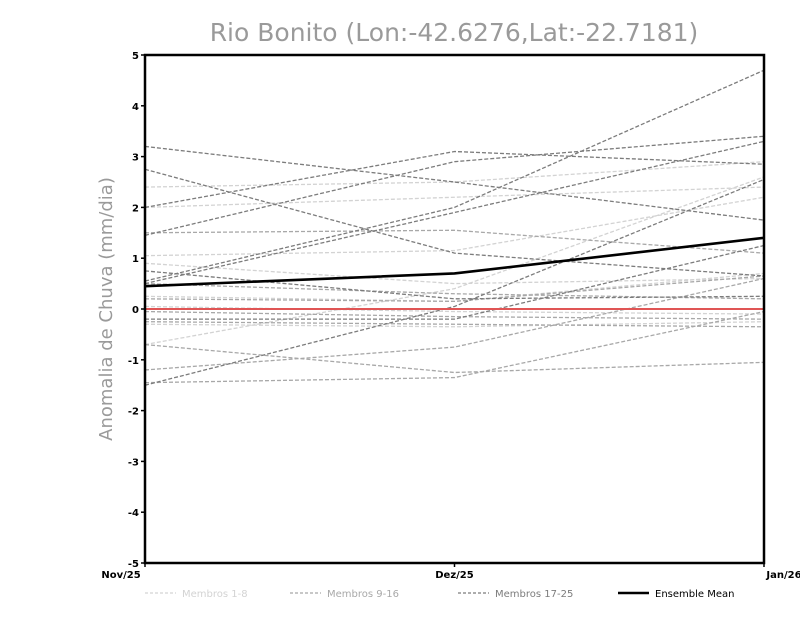 This screenshot has height=618, width=800. What do you see at coordinates (135, 158) in the screenshot?
I see `y-tick-label: 3` at bounding box center [135, 158].